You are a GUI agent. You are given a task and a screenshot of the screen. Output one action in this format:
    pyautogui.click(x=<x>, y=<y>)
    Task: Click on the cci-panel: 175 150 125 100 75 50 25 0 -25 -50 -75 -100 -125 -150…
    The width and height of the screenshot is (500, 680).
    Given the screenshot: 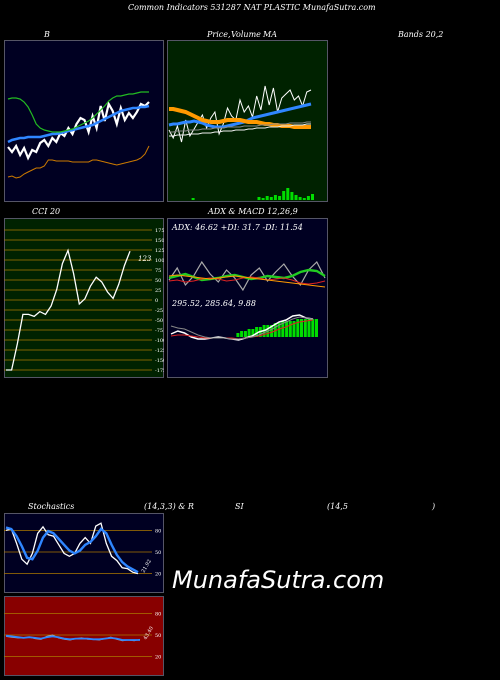 What is the action you would take?
    pyautogui.click(x=84, y=298)
    